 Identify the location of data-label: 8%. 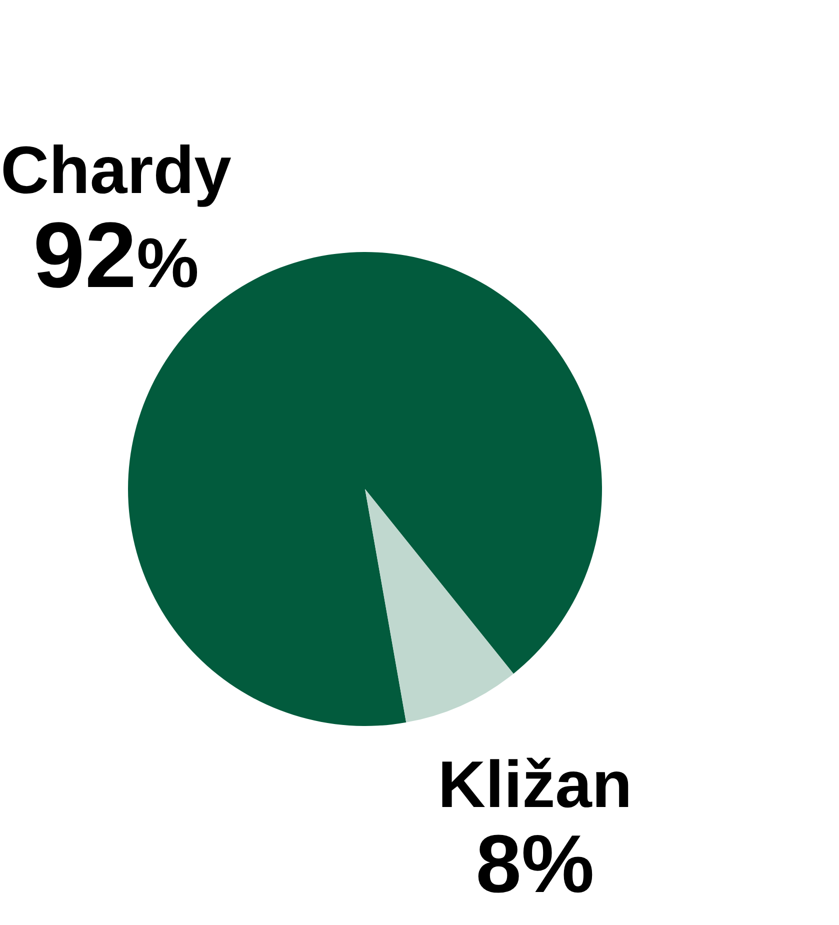
(535, 864).